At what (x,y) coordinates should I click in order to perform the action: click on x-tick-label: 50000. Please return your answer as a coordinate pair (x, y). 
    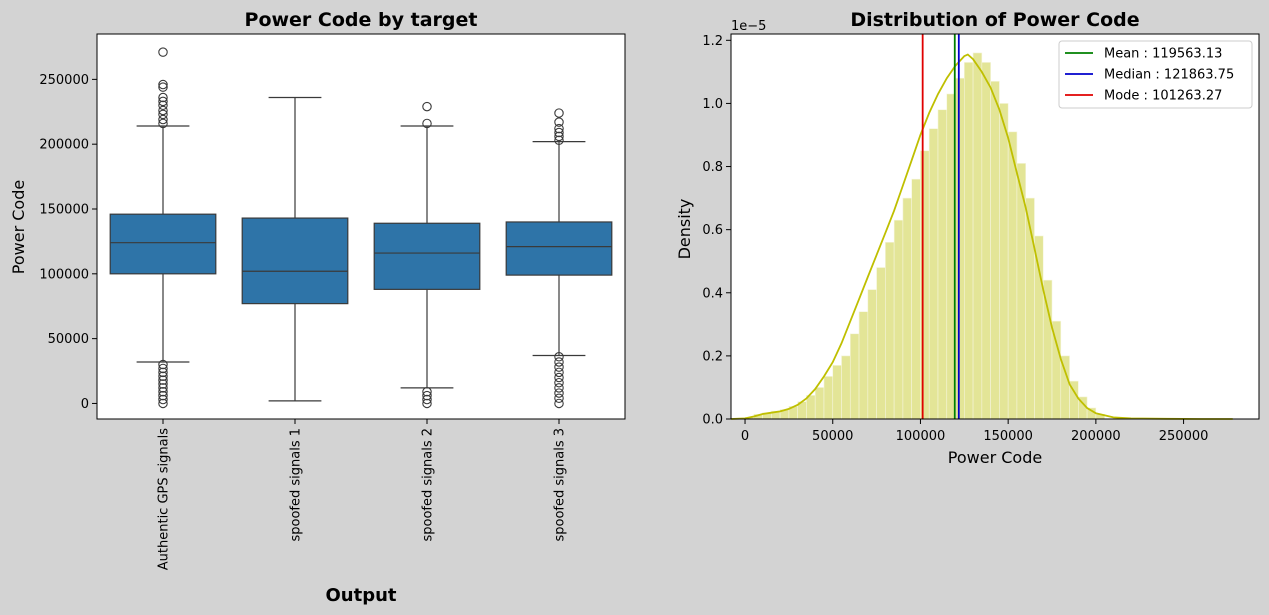
    Looking at the image, I should click on (832, 436).